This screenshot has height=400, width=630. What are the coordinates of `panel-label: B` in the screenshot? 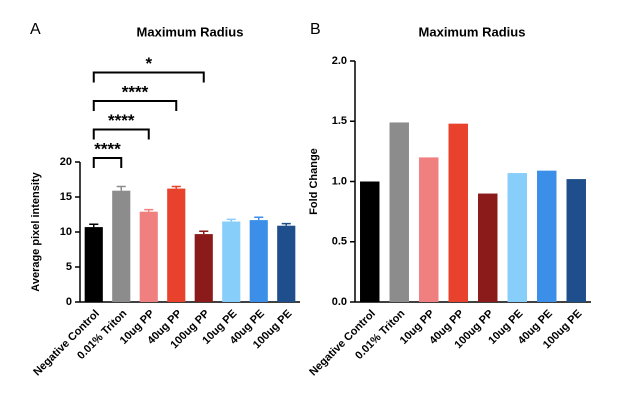 It's located at (315, 29).